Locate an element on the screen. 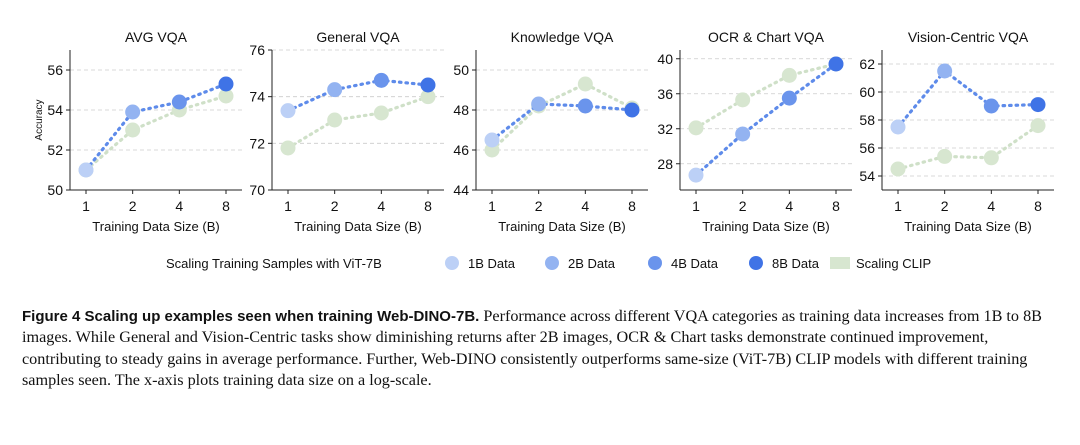 This screenshot has height=445, width=1080. chart-title: Knowledge VQA is located at coordinates (562, 37).